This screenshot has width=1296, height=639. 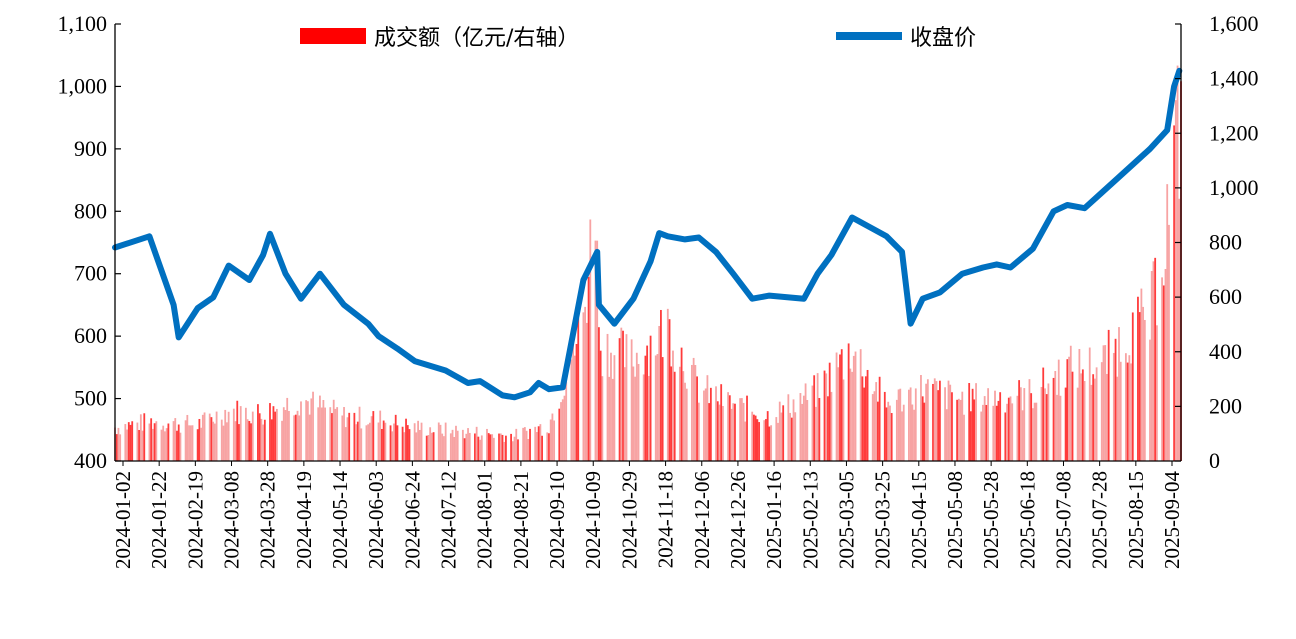 What do you see at coordinates (1234, 187) in the screenshot?
I see `y-right-tick-label: 1,000` at bounding box center [1234, 187].